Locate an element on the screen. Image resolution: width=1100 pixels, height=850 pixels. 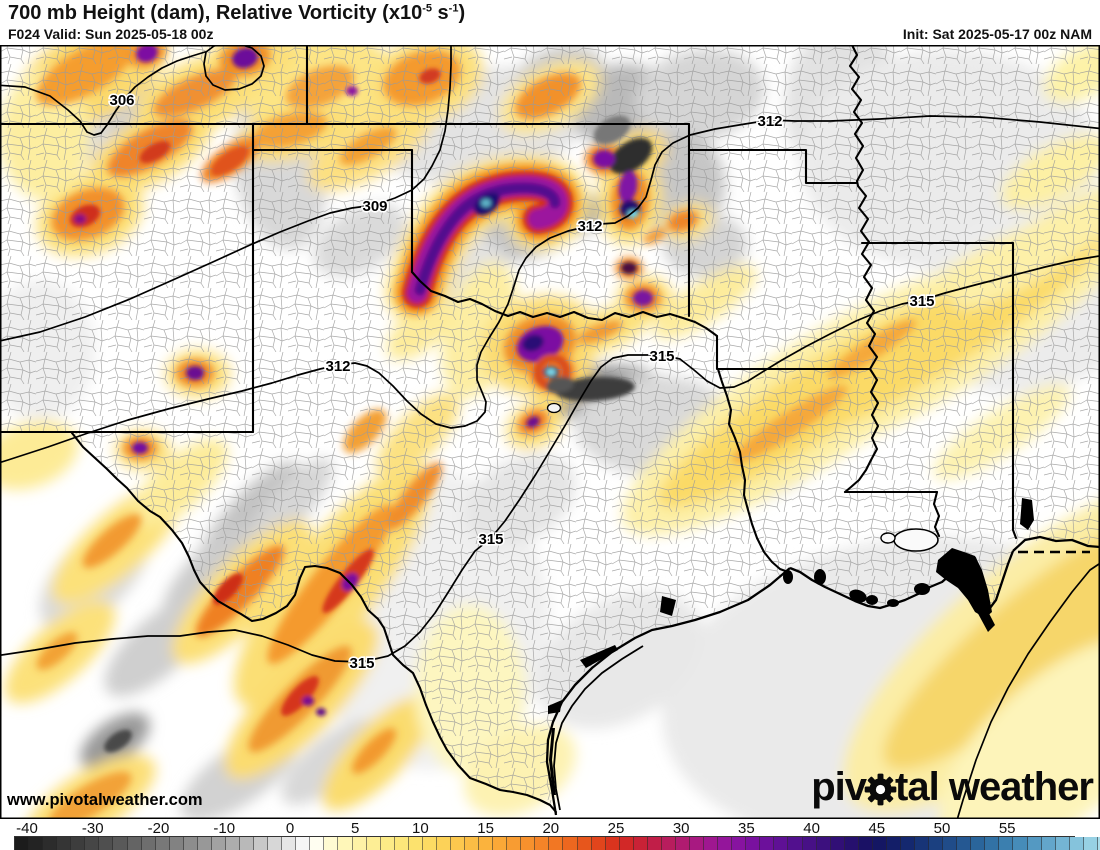
colorbar-tick-label: 10 is located at coordinates (420, 828).